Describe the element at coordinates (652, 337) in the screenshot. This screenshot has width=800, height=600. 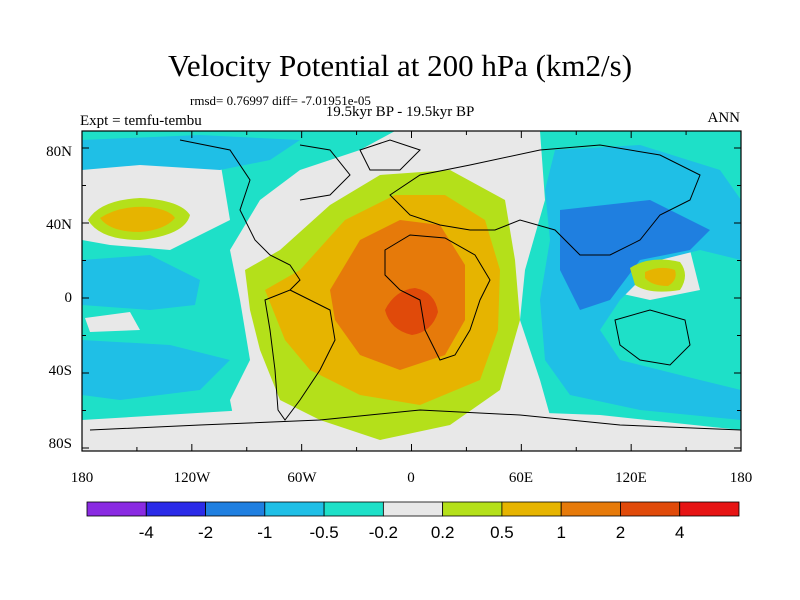
I see `coast-australia` at that location.